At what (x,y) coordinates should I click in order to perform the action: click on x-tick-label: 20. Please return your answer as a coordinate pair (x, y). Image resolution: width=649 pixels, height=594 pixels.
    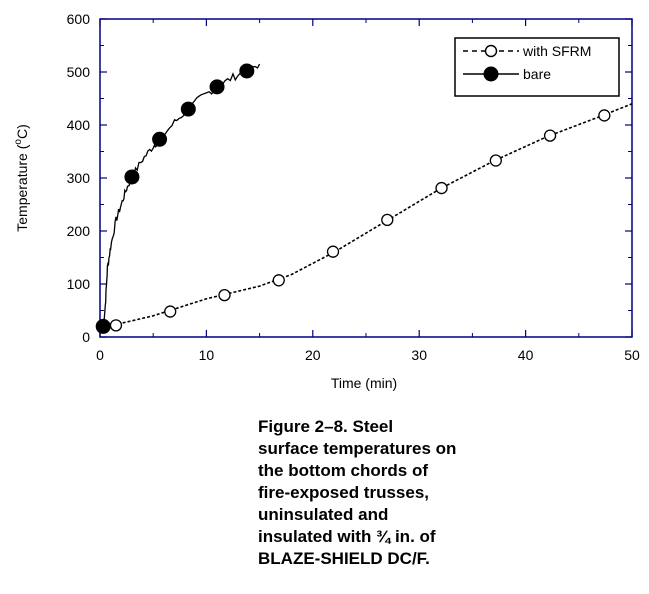
    Looking at the image, I should click on (313, 355).